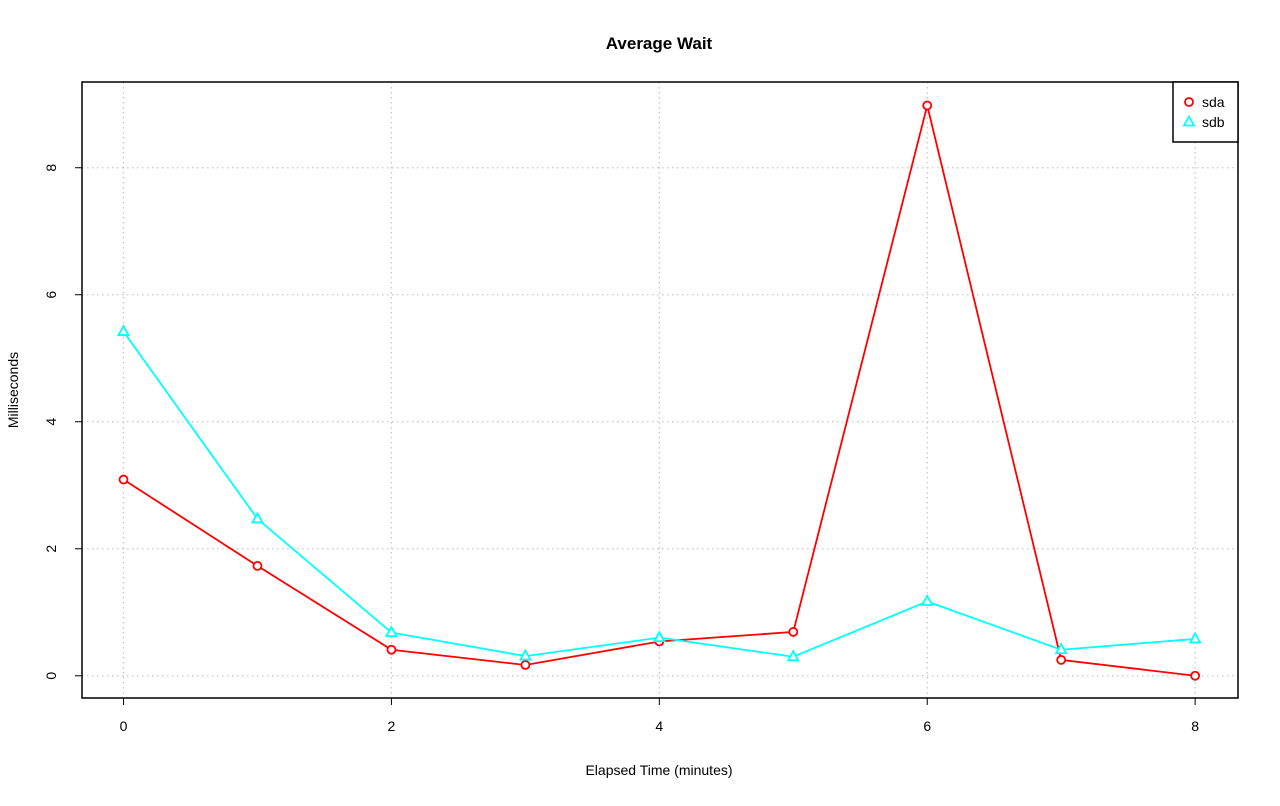 Image resolution: width=1280 pixels, height=806 pixels. What do you see at coordinates (51, 168) in the screenshot?
I see `y-tick-label: 8` at bounding box center [51, 168].